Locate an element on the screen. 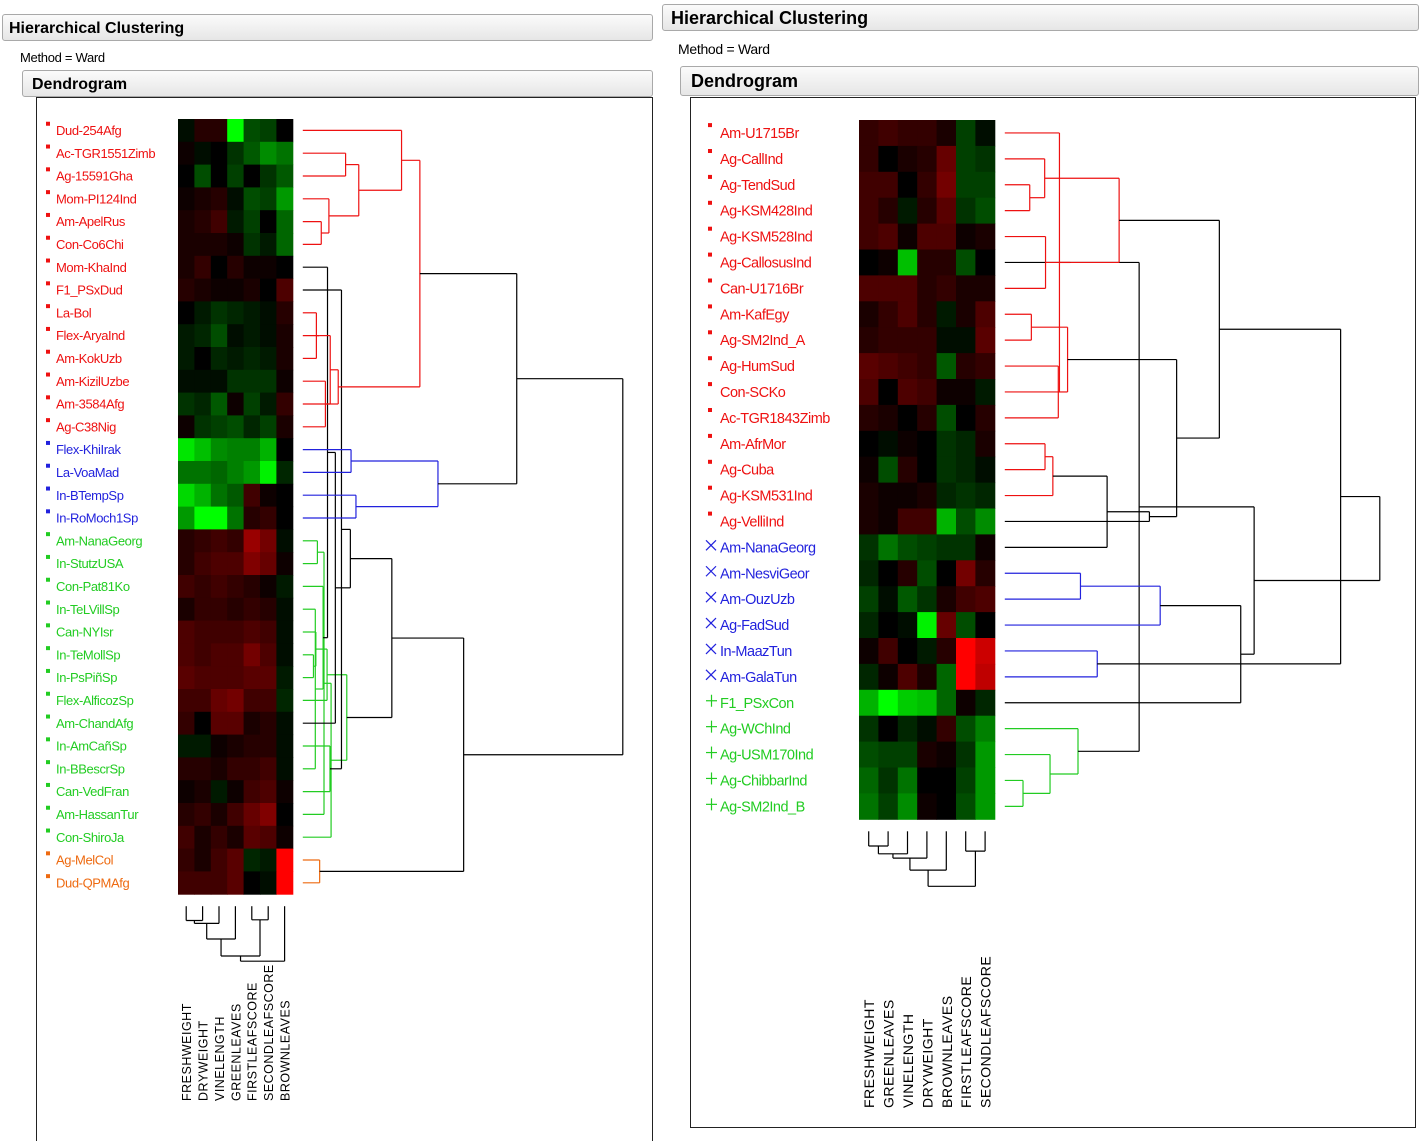  row-label: Ac-TGR1843Zimb is located at coordinates (775, 419).